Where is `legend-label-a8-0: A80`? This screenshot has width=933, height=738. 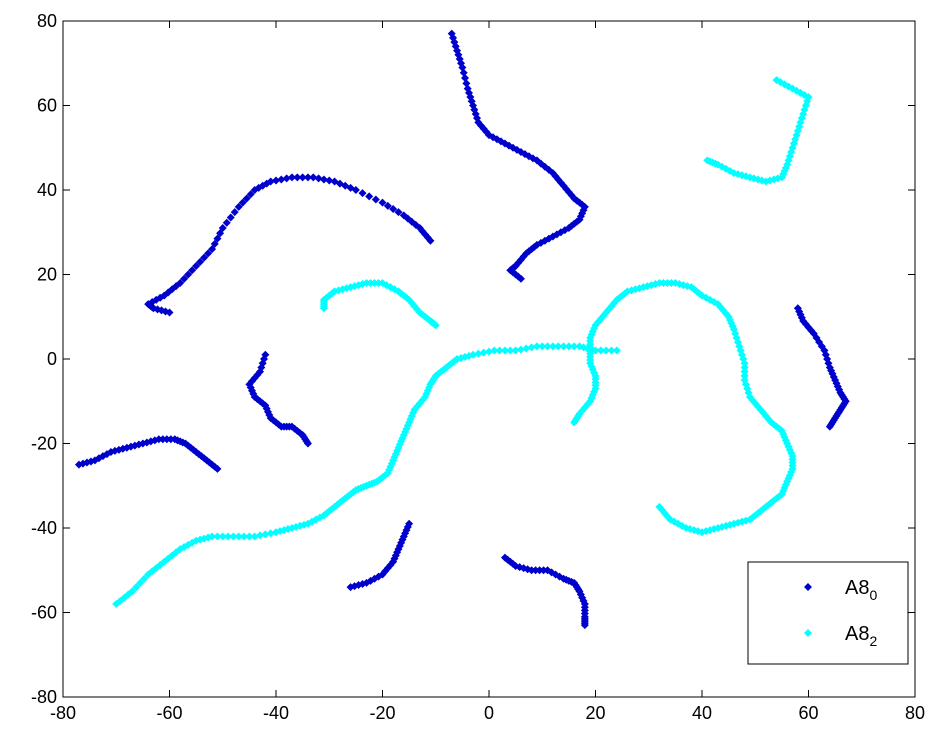
legend-label-a8-0: A80 is located at coordinates (861, 590).